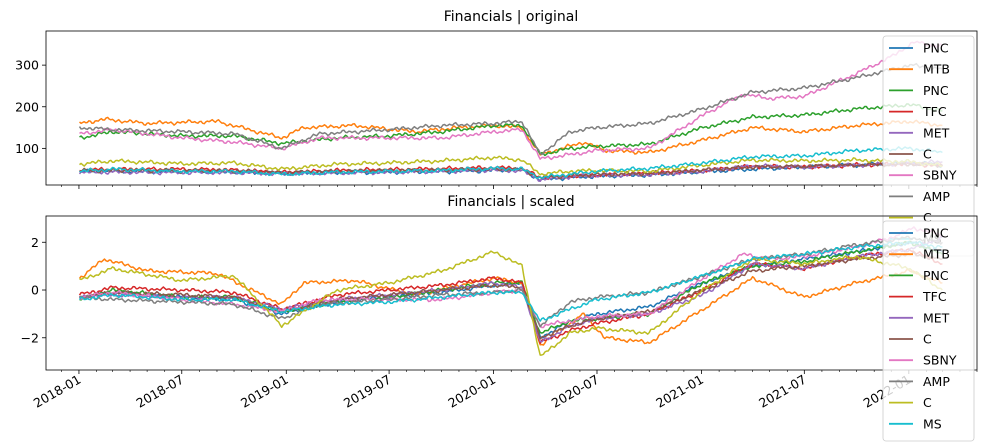 The image size is (986, 446). What do you see at coordinates (511, 17) in the screenshot?
I see `chart-title: Financials | original` at bounding box center [511, 17].